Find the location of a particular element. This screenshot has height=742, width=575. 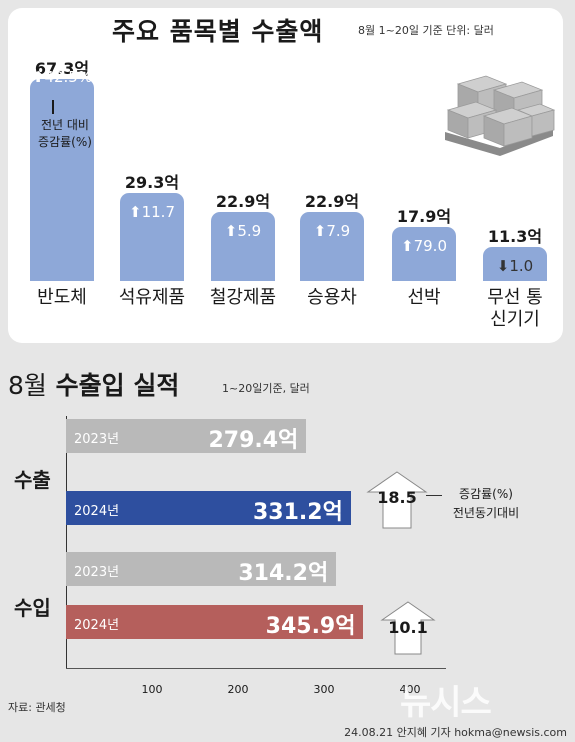

title-month: 8월 is located at coordinates (27, 385).